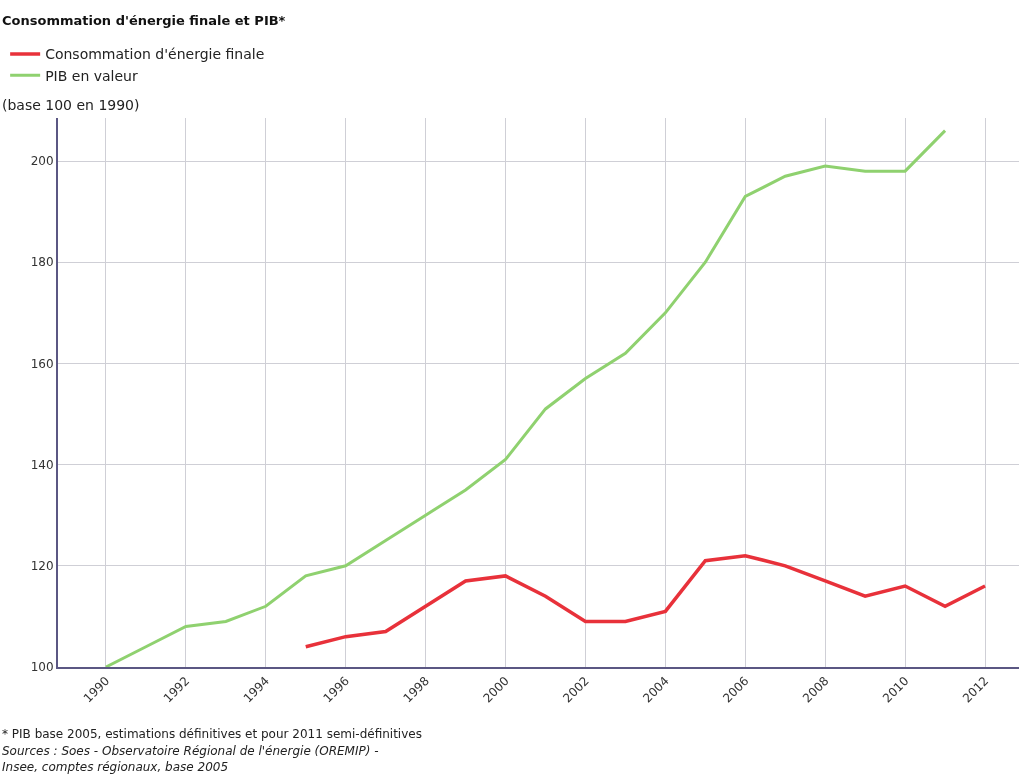 The width and height of the screenshot is (1021, 783). I want to click on y-tick-label: 120, so click(42, 566).